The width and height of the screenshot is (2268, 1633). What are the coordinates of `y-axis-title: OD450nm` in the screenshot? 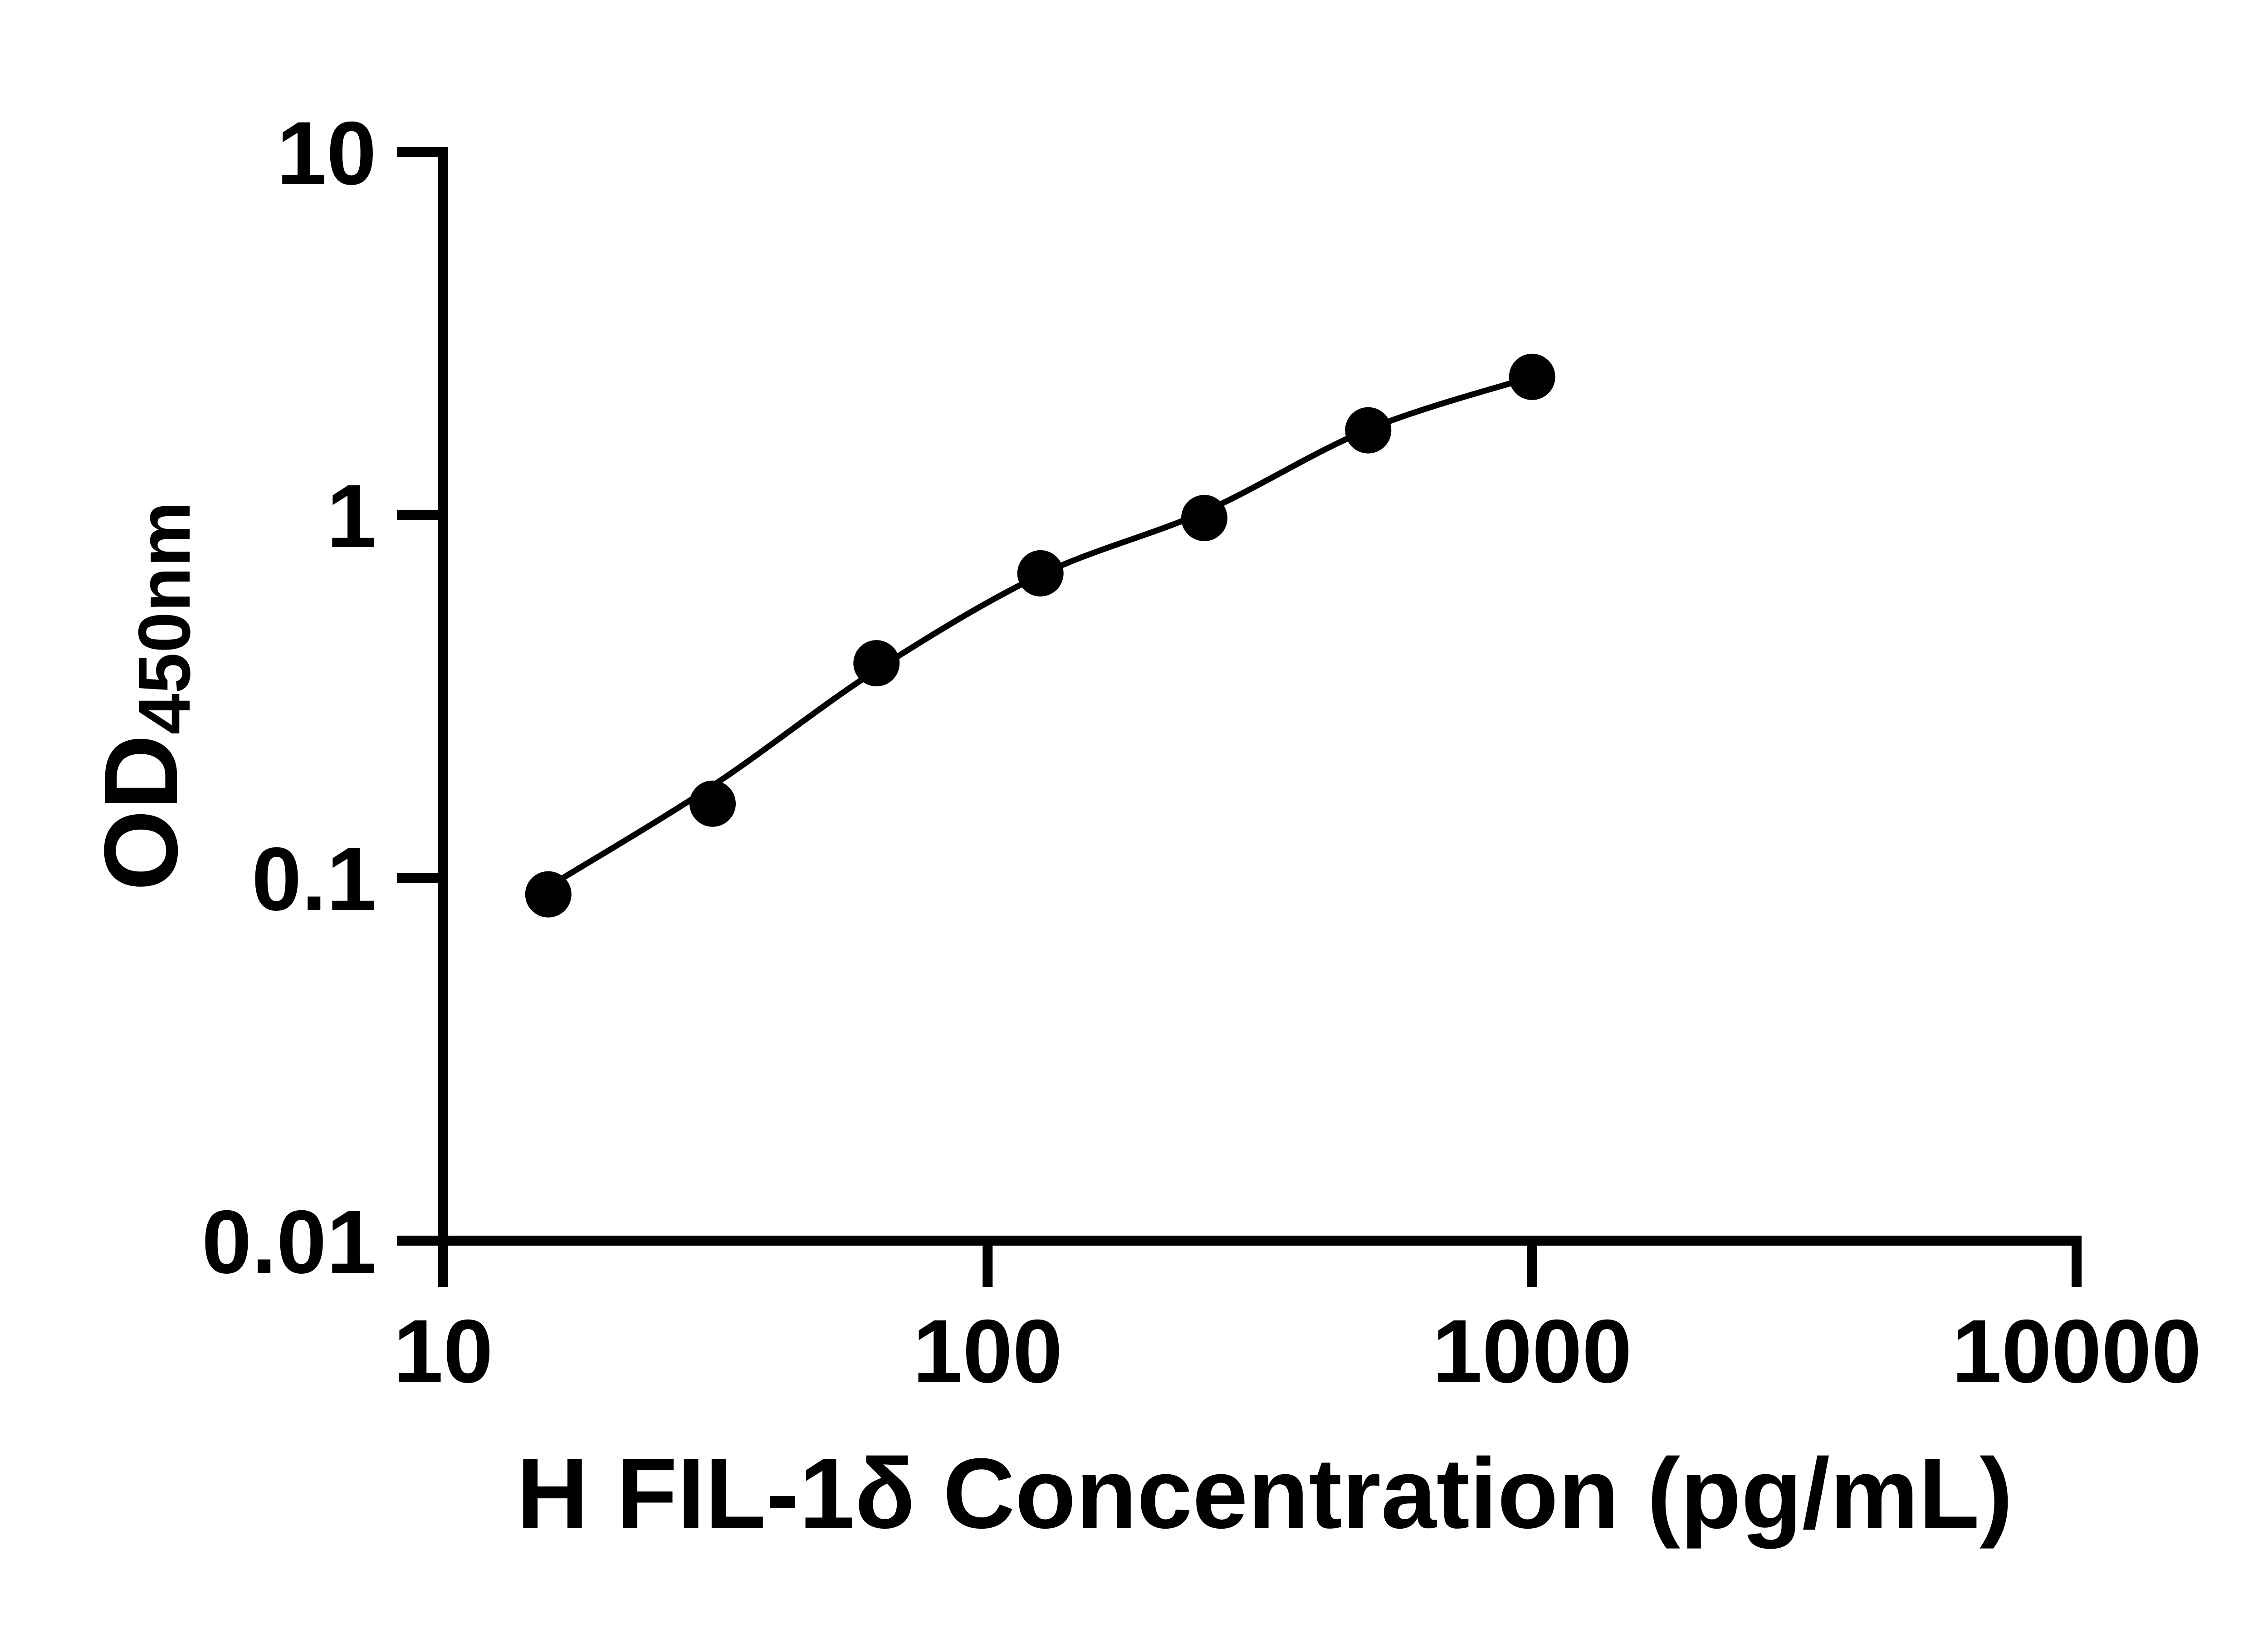 It's located at (144, 696).